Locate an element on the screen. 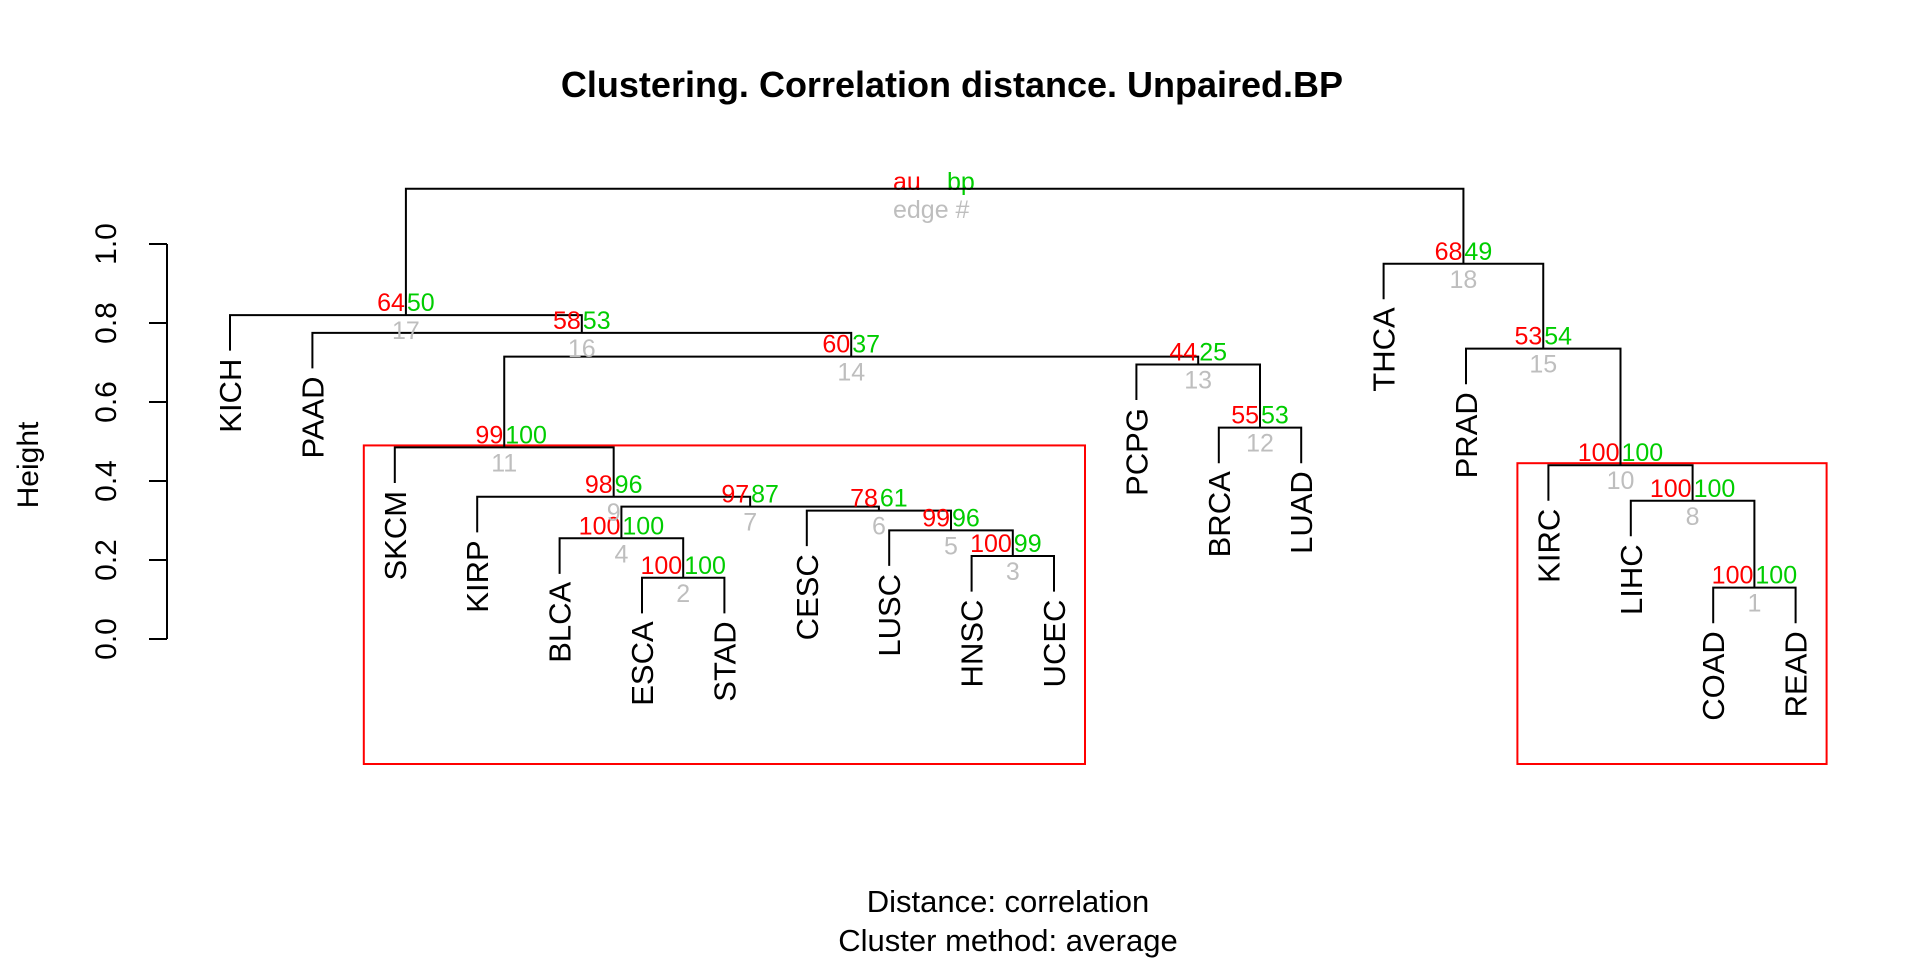 This screenshot has height=960, width=1920. edge-number-18: 18 is located at coordinates (1464, 280).